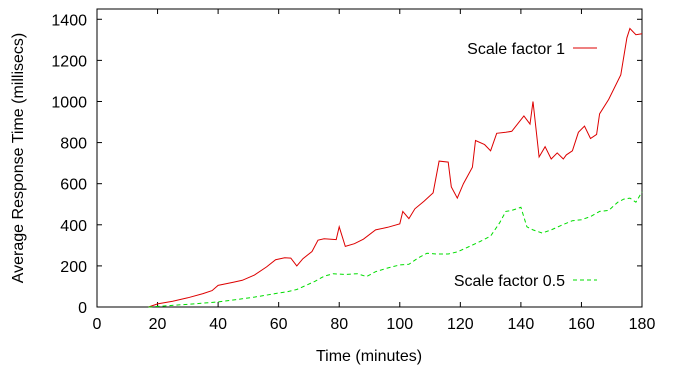 This screenshot has width=674, height=368. I want to click on x-tick-label: 80, so click(339, 324).